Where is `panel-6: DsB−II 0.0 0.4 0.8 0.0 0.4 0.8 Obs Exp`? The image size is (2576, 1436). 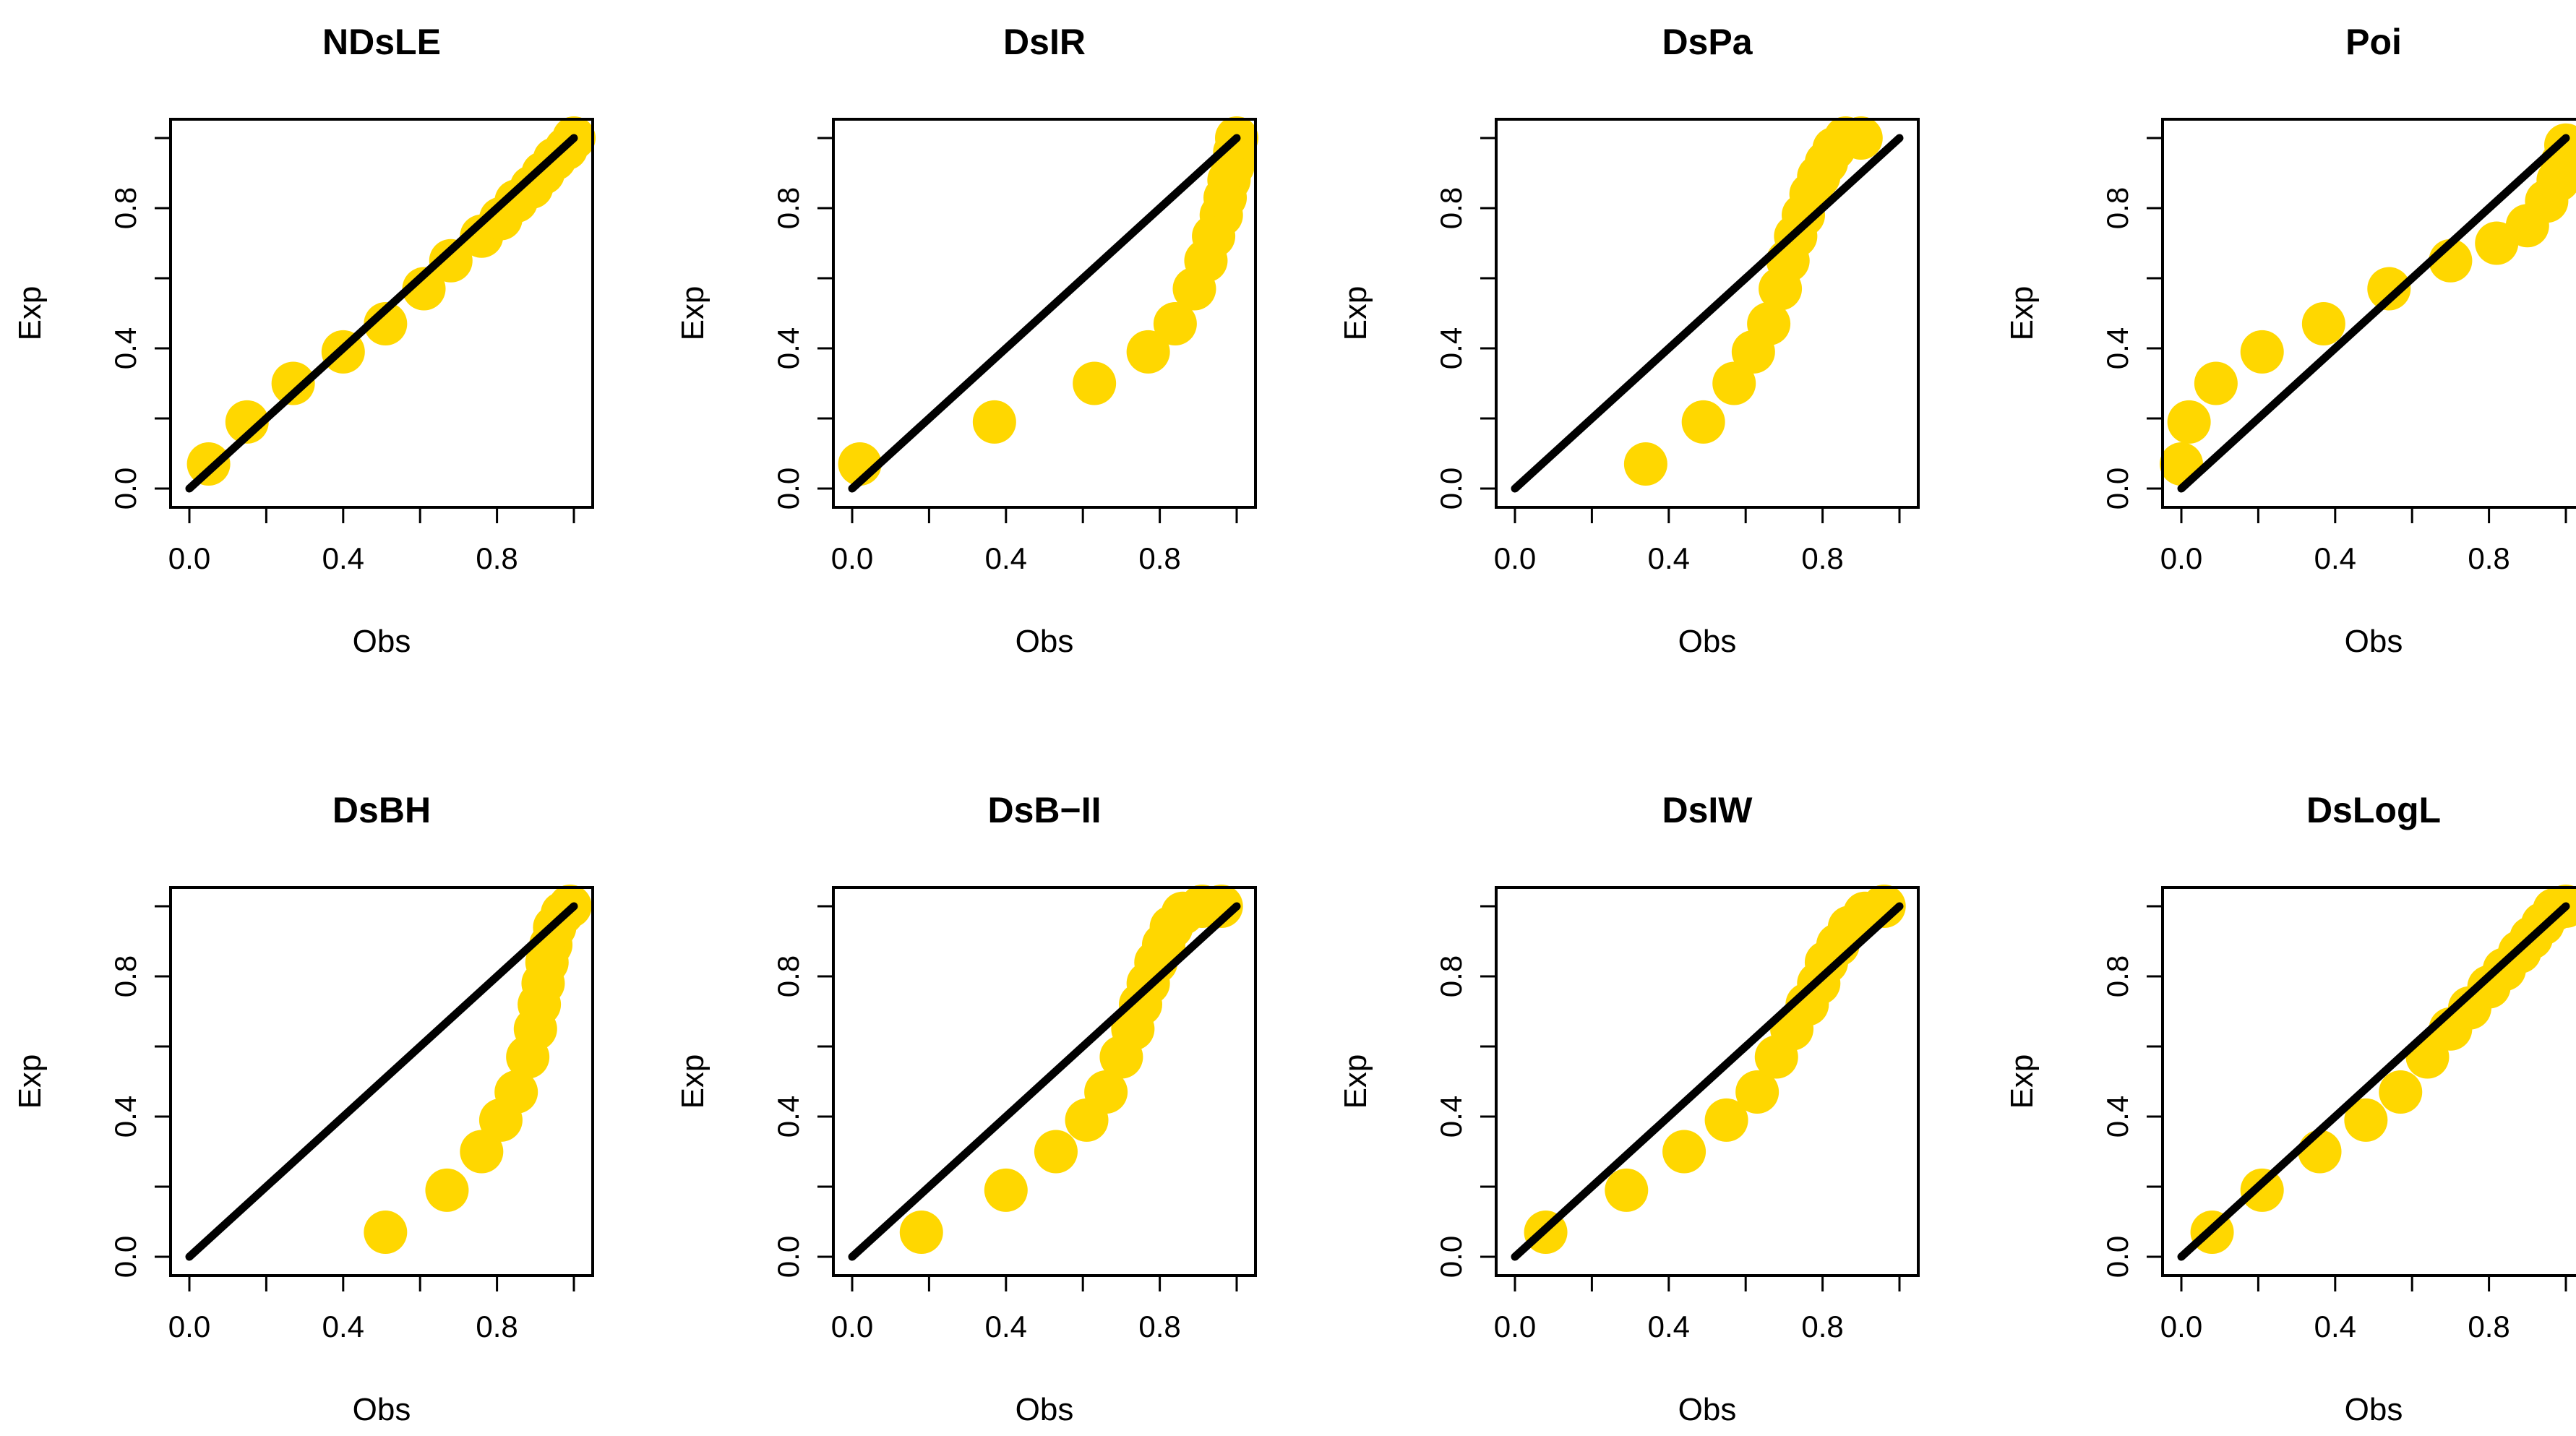
panel-6: DsB−II 0.0 0.4 0.8 0.0 0.4 0.8 Obs Exp is located at coordinates (966, 1108).